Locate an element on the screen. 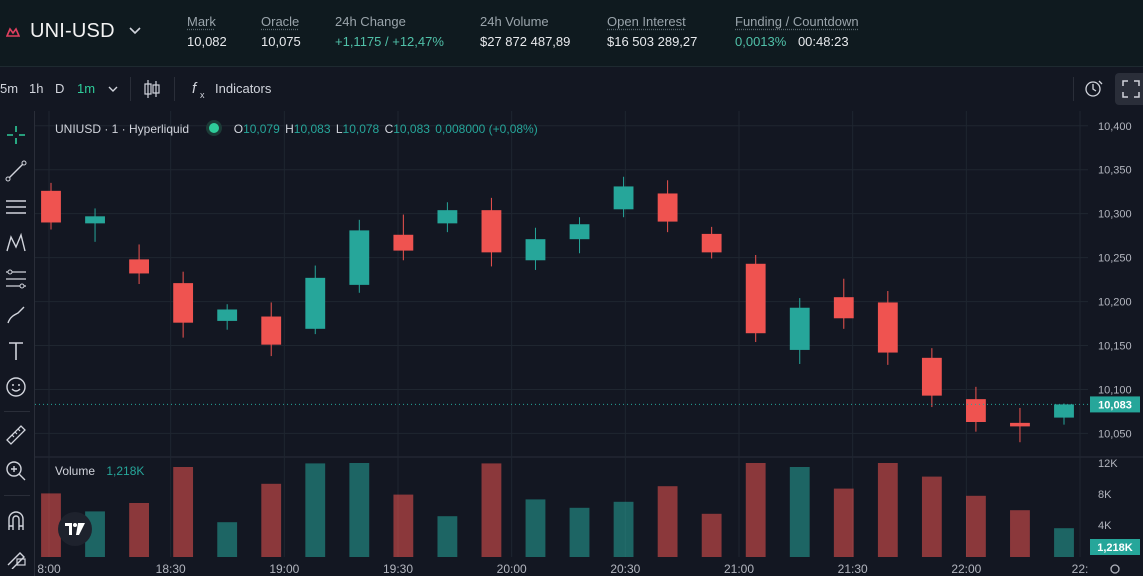  text-icon is located at coordinates (16, 351).